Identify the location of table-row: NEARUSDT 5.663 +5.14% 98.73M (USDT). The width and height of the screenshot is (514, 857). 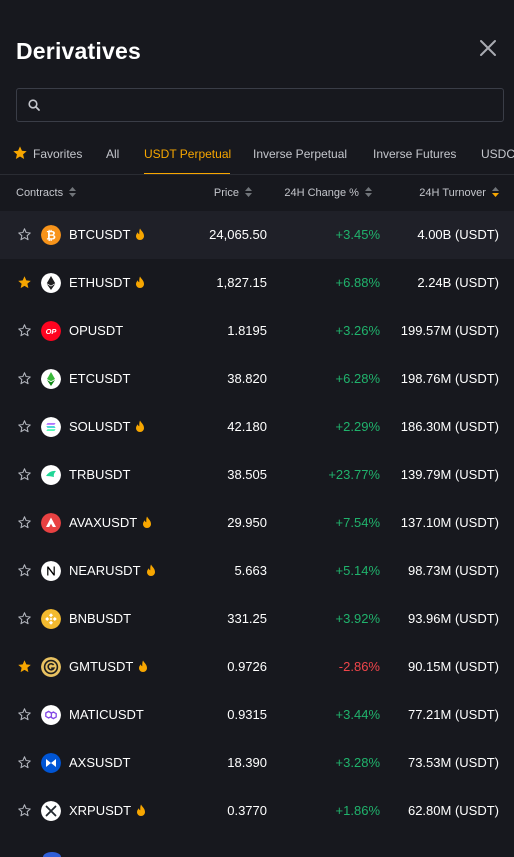
(257, 571).